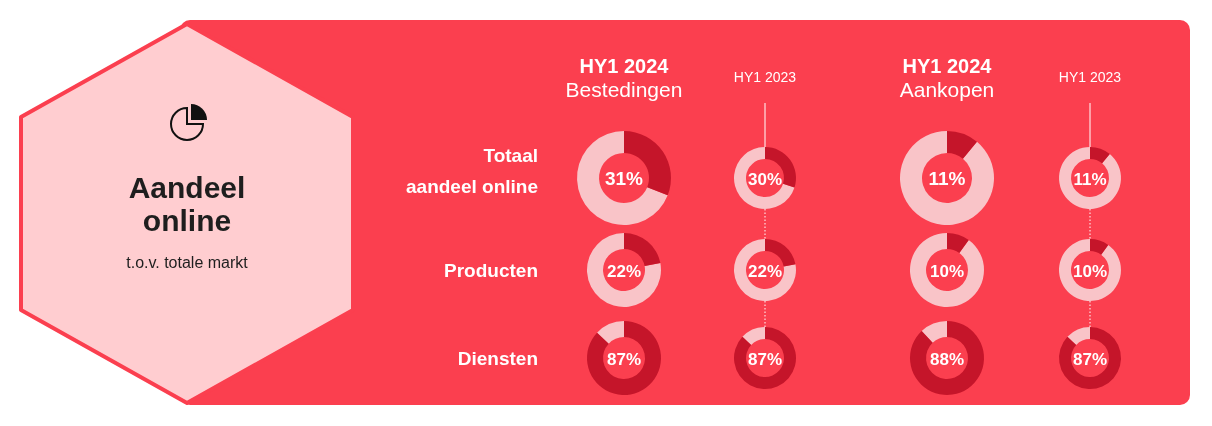 The width and height of the screenshot is (1212, 426). I want to click on text: t.o.v. totale markt, so click(187, 262).